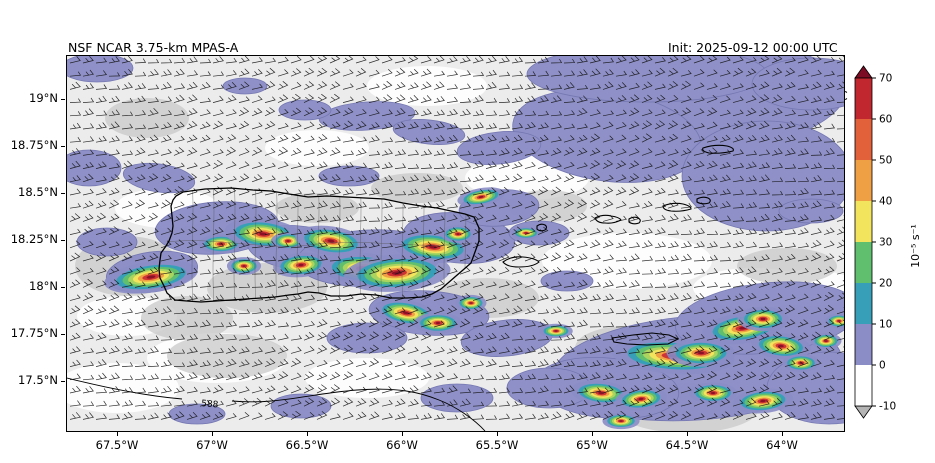 The width and height of the screenshot is (935, 463). I want to click on colorbar: 70 60 50 40 30 20 10 0 -10 10⁻⁵ s⁻¹, so click(888, 242).